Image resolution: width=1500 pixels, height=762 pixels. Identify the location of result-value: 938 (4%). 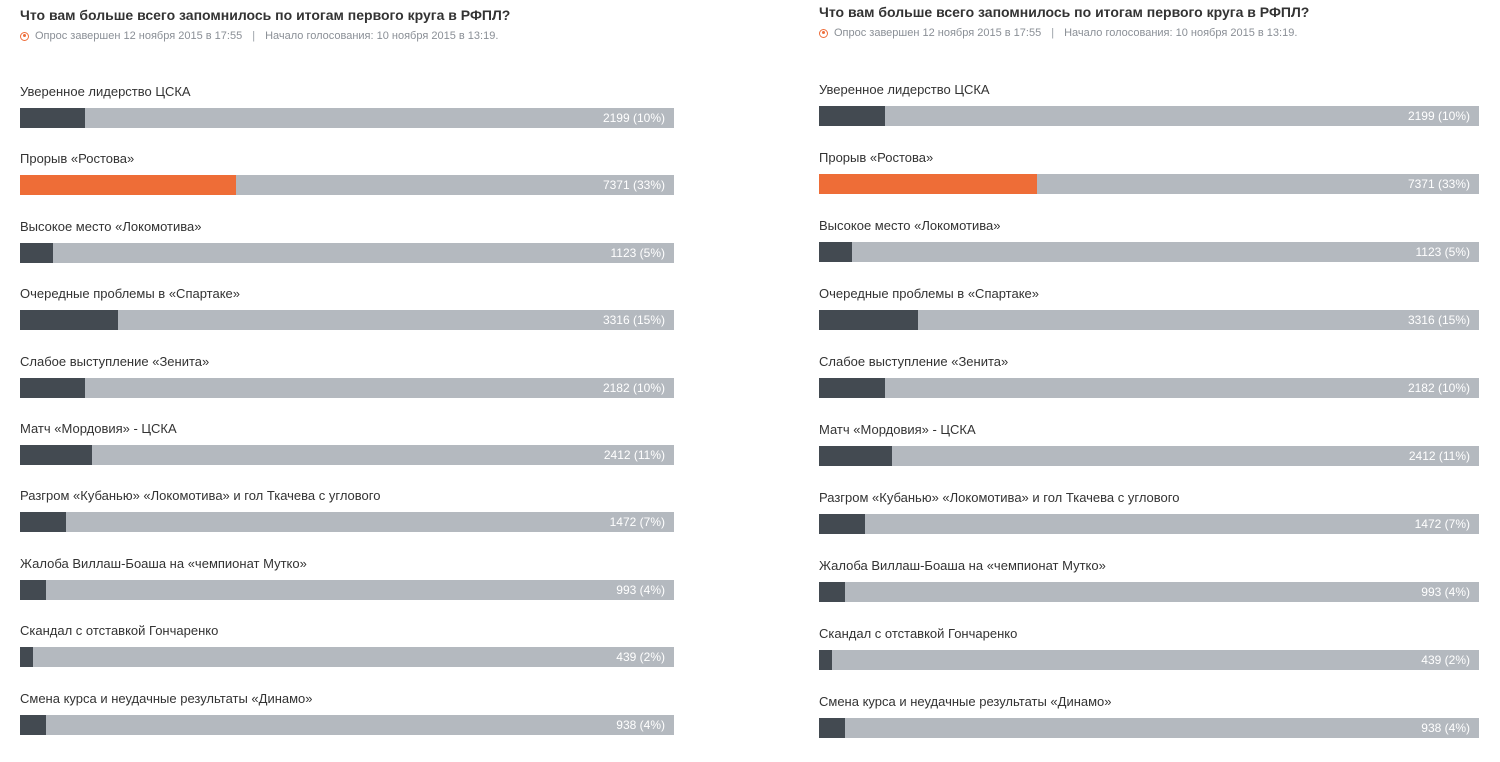
(640, 724).